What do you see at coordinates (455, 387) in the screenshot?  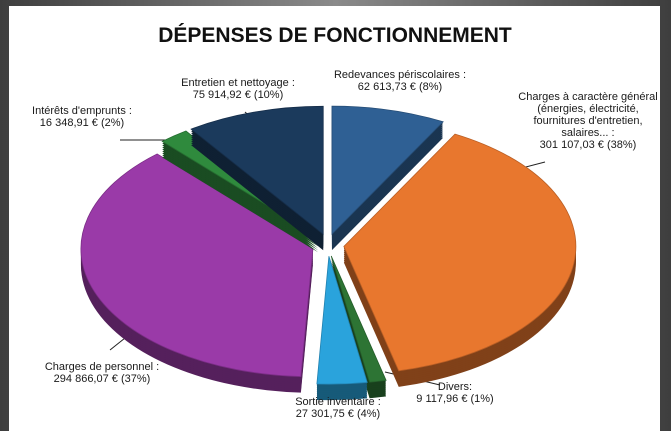 I see `category-label: Divers:` at bounding box center [455, 387].